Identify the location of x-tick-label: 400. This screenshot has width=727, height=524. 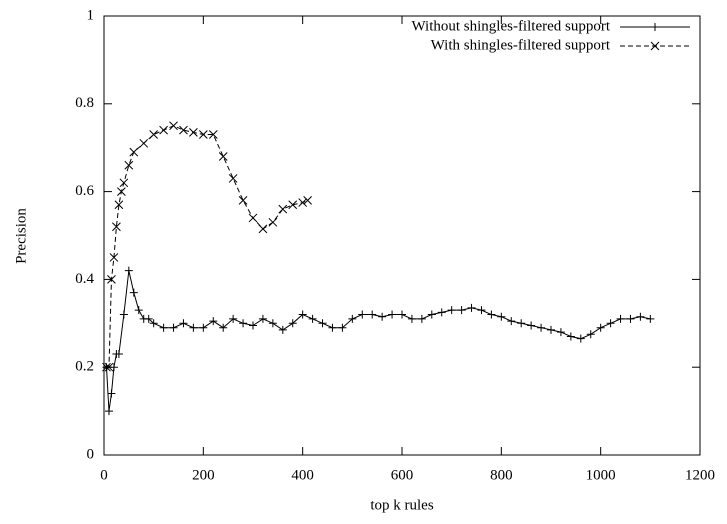
(302, 475).